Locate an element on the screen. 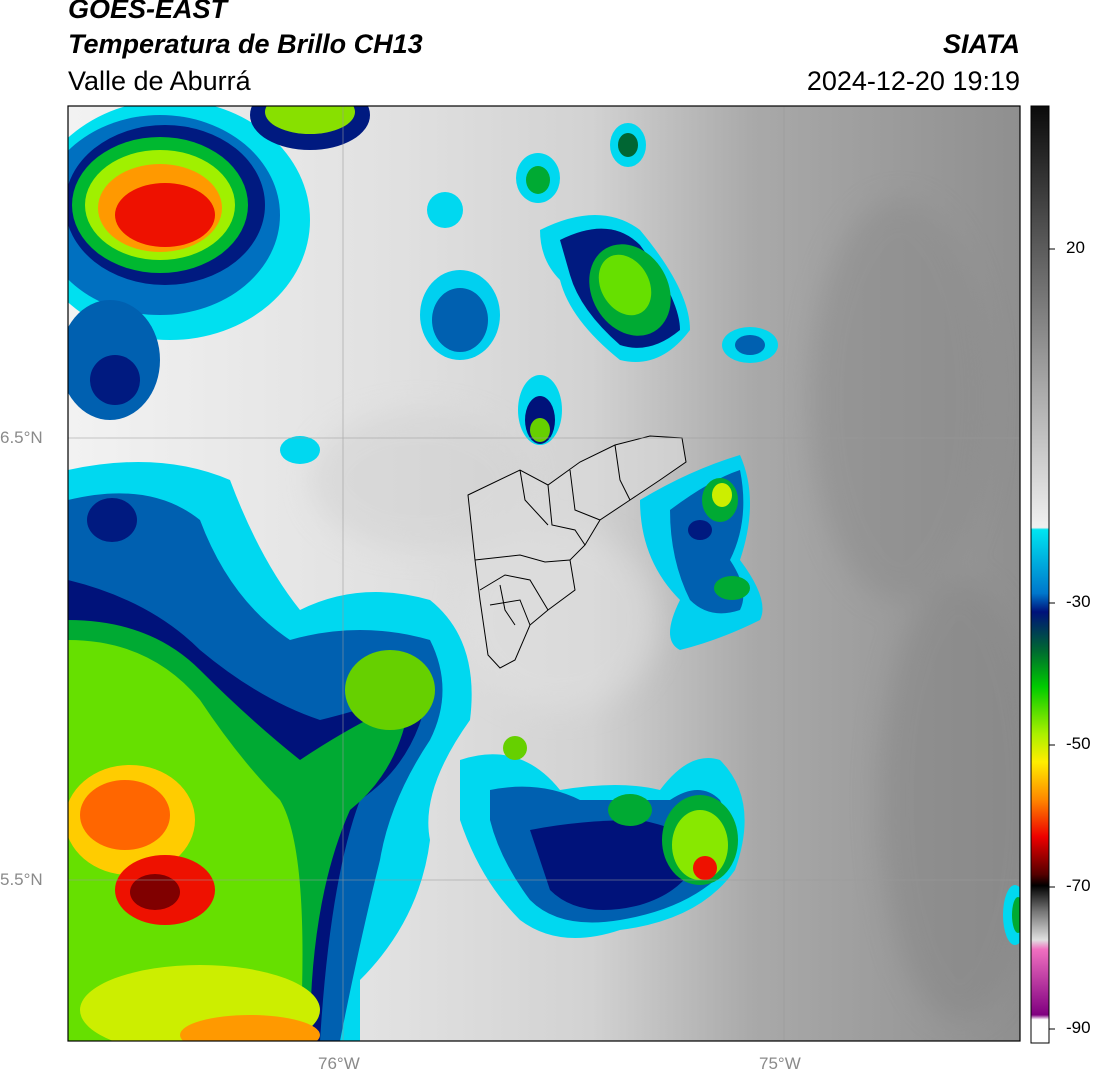 This screenshot has width=1094, height=1078. colorbar-ticks is located at coordinates (1052, 639).